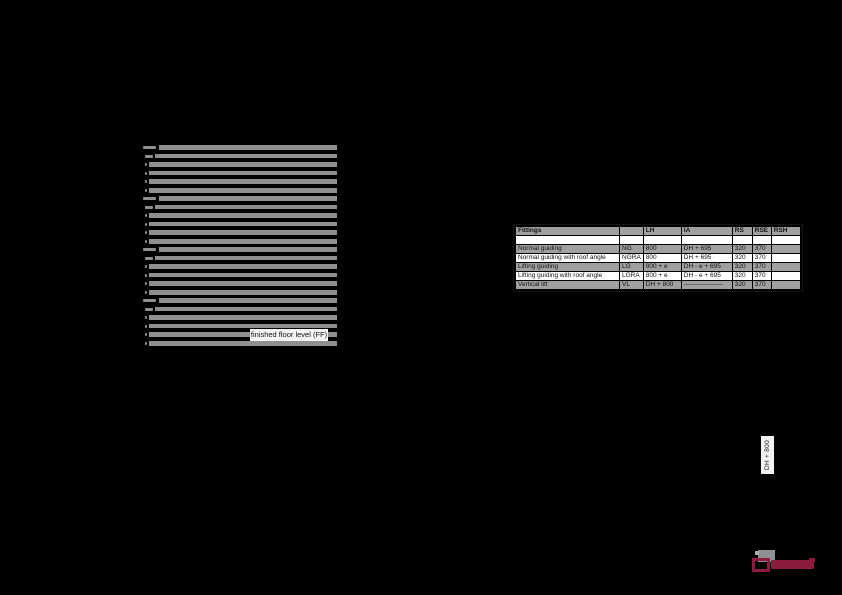  Describe the element at coordinates (761, 565) in the screenshot. I see `door-frame-logo-icon` at that location.